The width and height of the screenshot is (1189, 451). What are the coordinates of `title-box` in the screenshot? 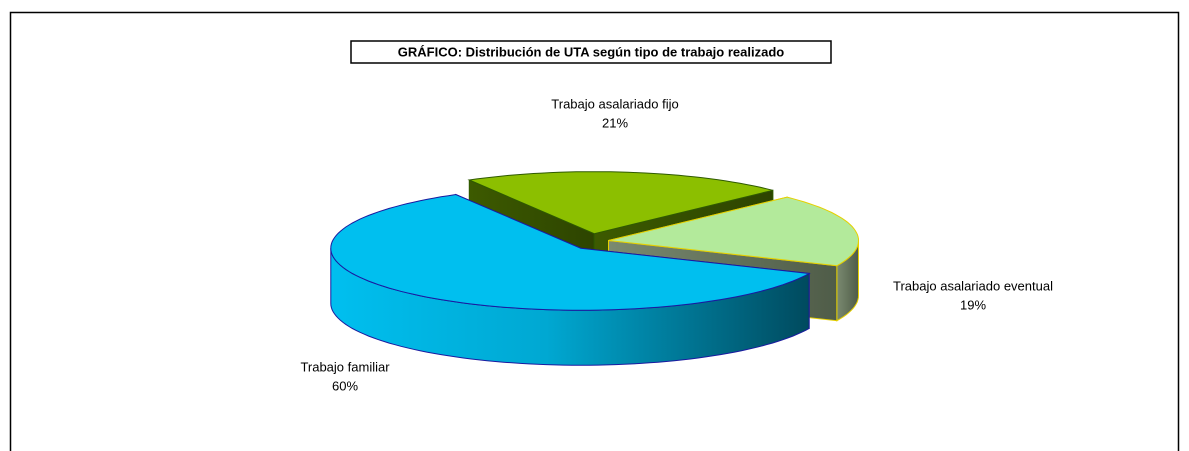 It's located at (591, 52).